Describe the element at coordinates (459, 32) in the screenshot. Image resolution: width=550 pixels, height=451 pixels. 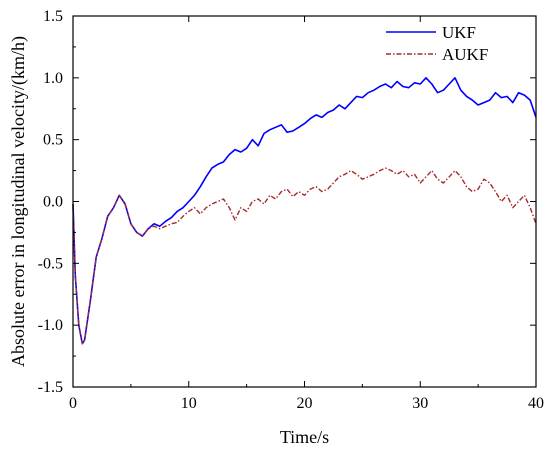
I see `legend-label-ukf: UKF` at that location.